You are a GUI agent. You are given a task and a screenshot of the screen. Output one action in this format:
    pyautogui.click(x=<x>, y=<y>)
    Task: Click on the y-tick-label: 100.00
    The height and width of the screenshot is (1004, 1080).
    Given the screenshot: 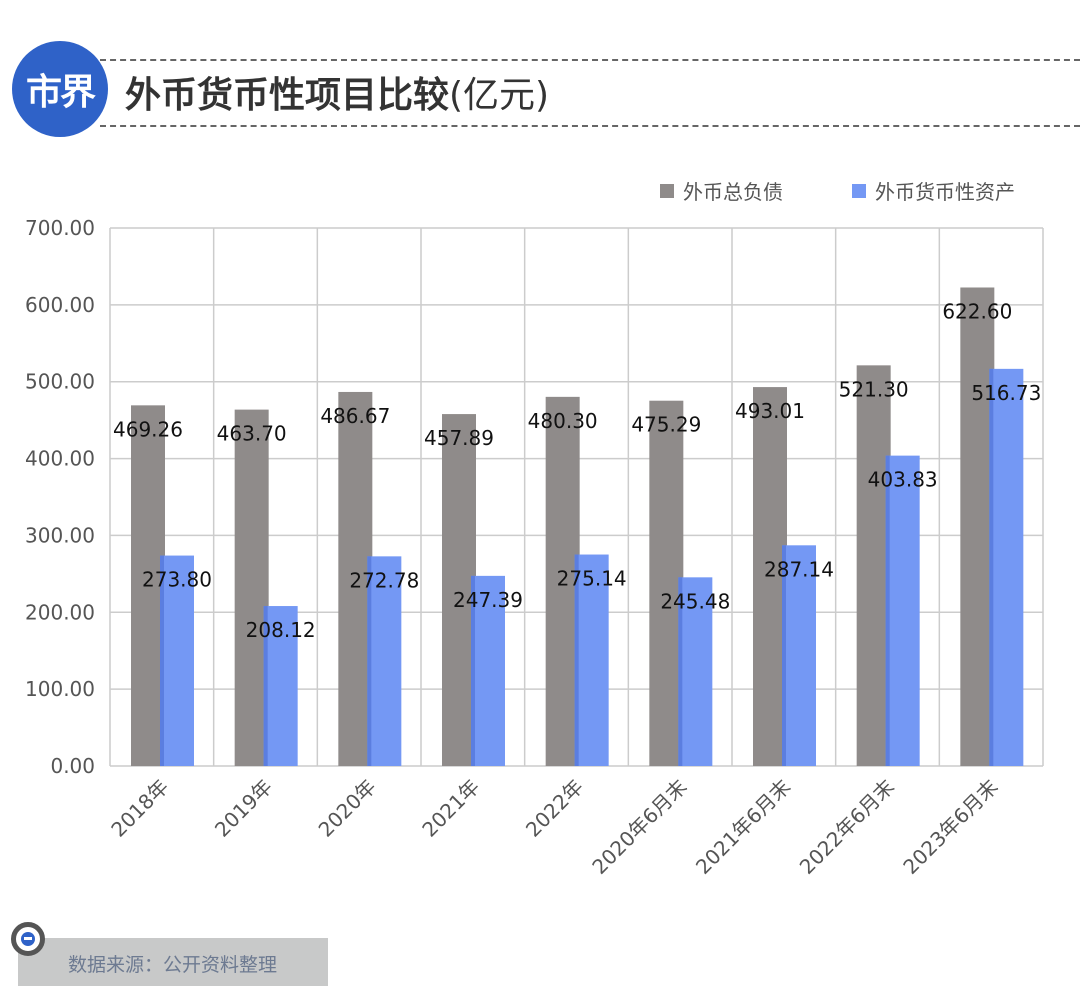 What is the action you would take?
    pyautogui.click(x=60, y=689)
    